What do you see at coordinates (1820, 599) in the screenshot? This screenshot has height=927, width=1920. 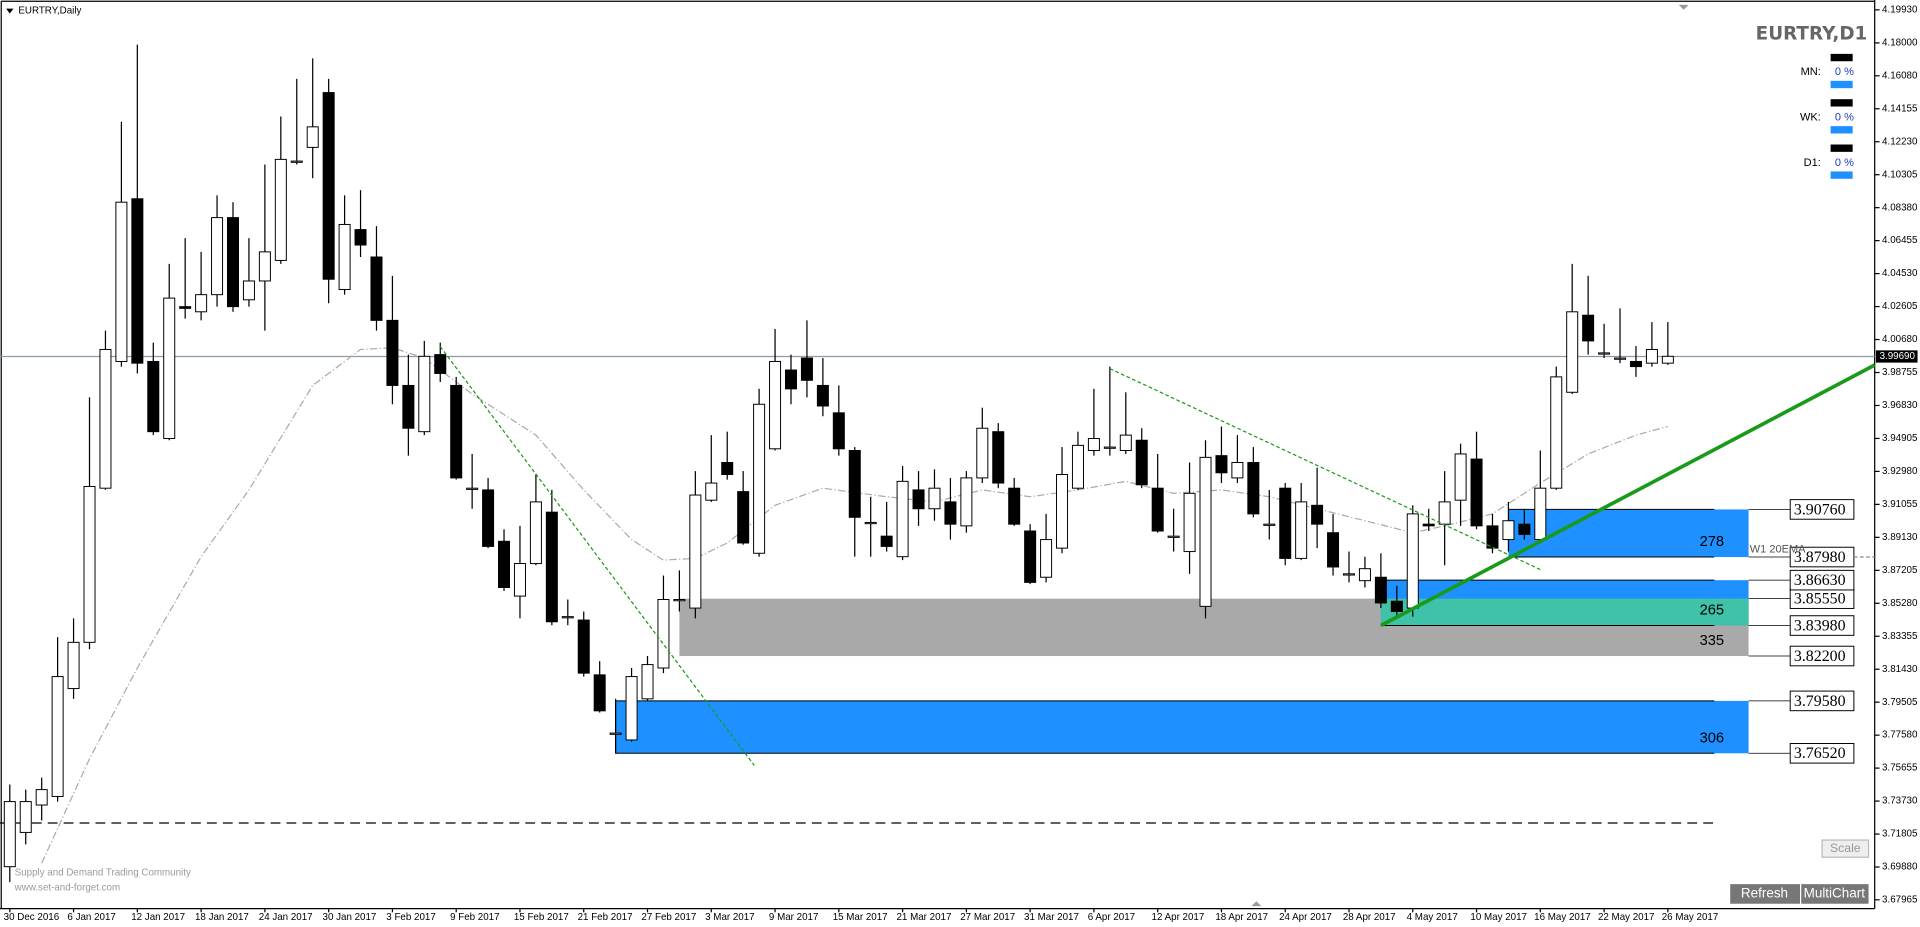 I see `zone-label: 3.85550` at bounding box center [1820, 599].